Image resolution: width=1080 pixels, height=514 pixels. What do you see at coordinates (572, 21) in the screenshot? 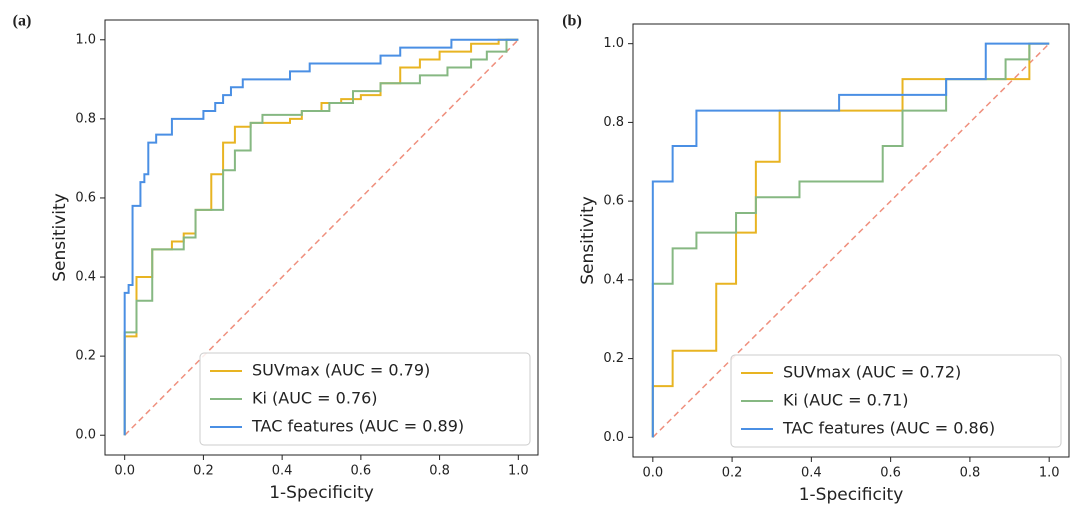
I see `panel-label: (b)` at bounding box center [572, 21].